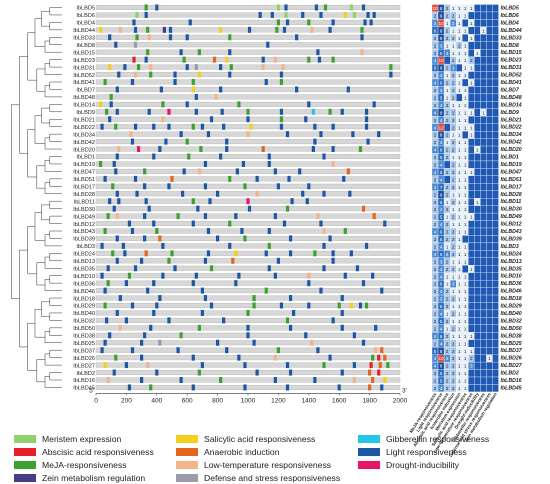  I want to click on gene-label: IbLBD9, so click(85, 113).